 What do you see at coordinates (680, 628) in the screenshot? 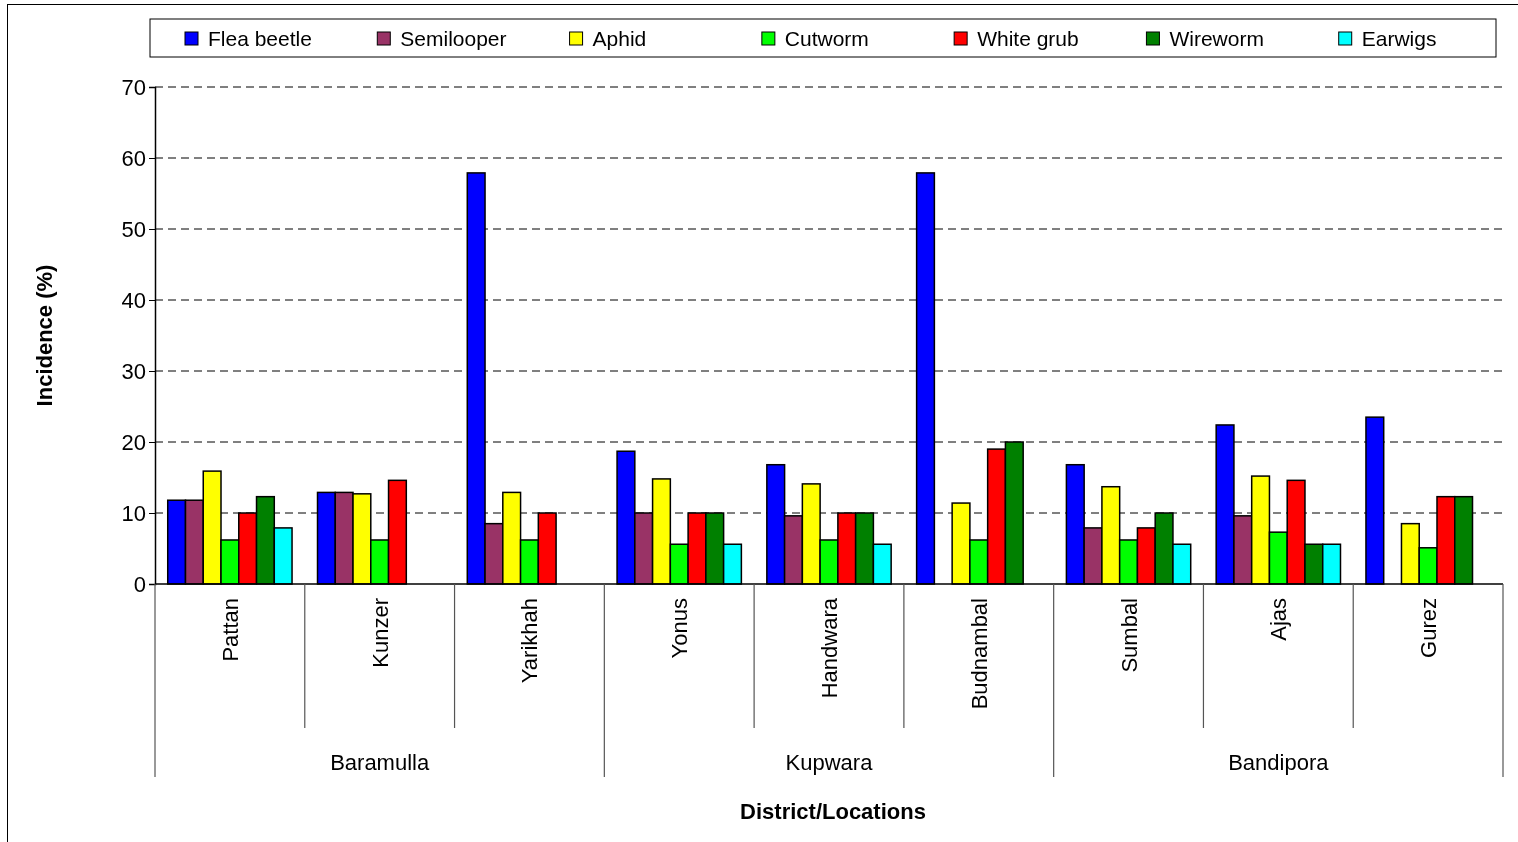
I see `x-tick-label: Yonus` at bounding box center [680, 628].